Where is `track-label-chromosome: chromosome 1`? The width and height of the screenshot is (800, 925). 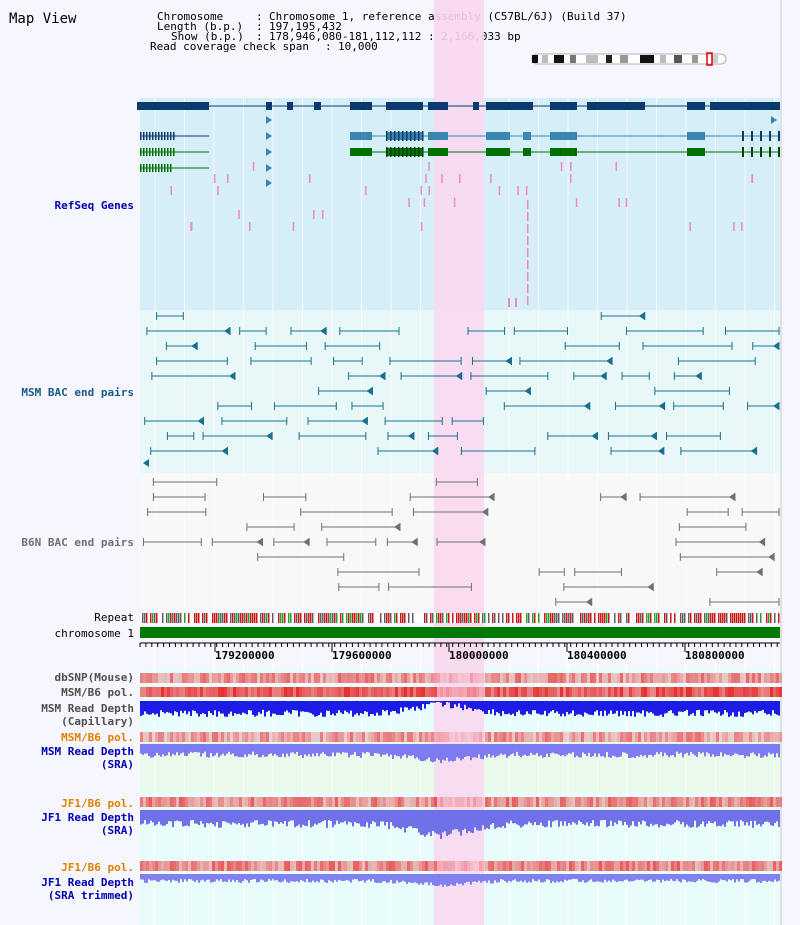 track-label-chromosome: chromosome 1 is located at coordinates (94, 633).